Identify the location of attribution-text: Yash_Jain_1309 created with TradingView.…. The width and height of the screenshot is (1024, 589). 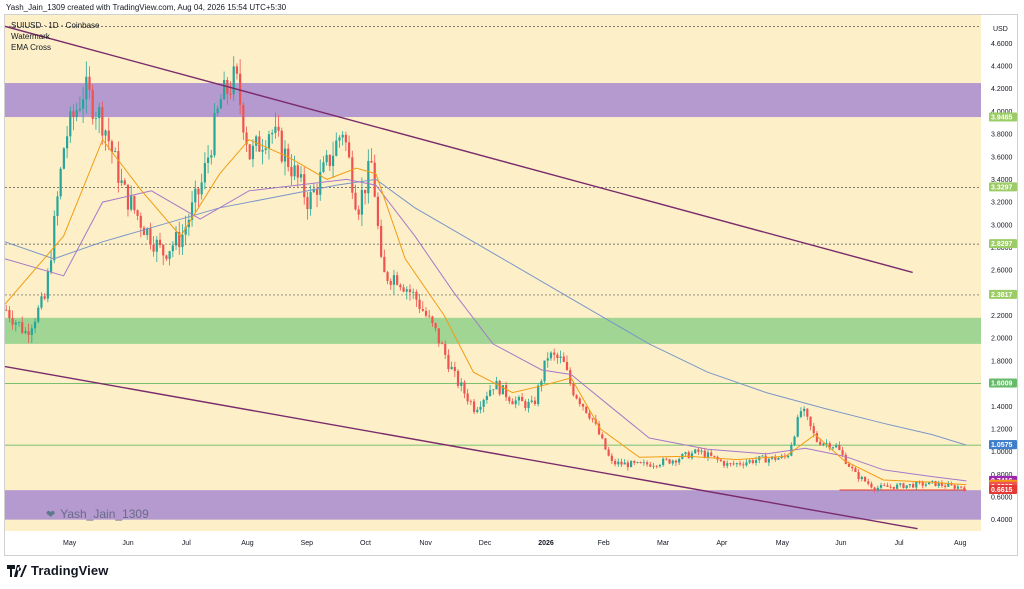
(146, 7).